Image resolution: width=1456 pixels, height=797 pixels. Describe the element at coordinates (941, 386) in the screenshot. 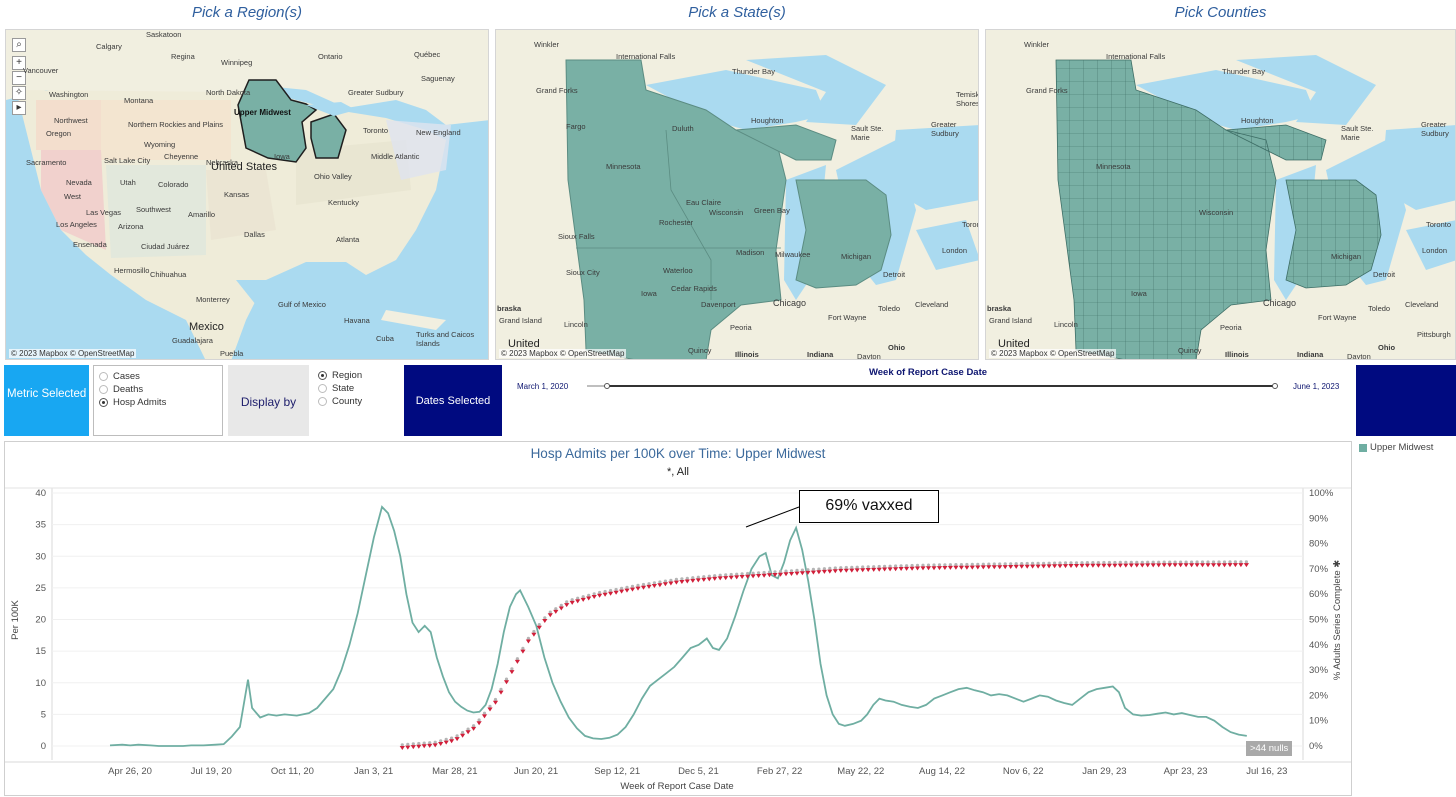

I see `date-slider-range` at that location.